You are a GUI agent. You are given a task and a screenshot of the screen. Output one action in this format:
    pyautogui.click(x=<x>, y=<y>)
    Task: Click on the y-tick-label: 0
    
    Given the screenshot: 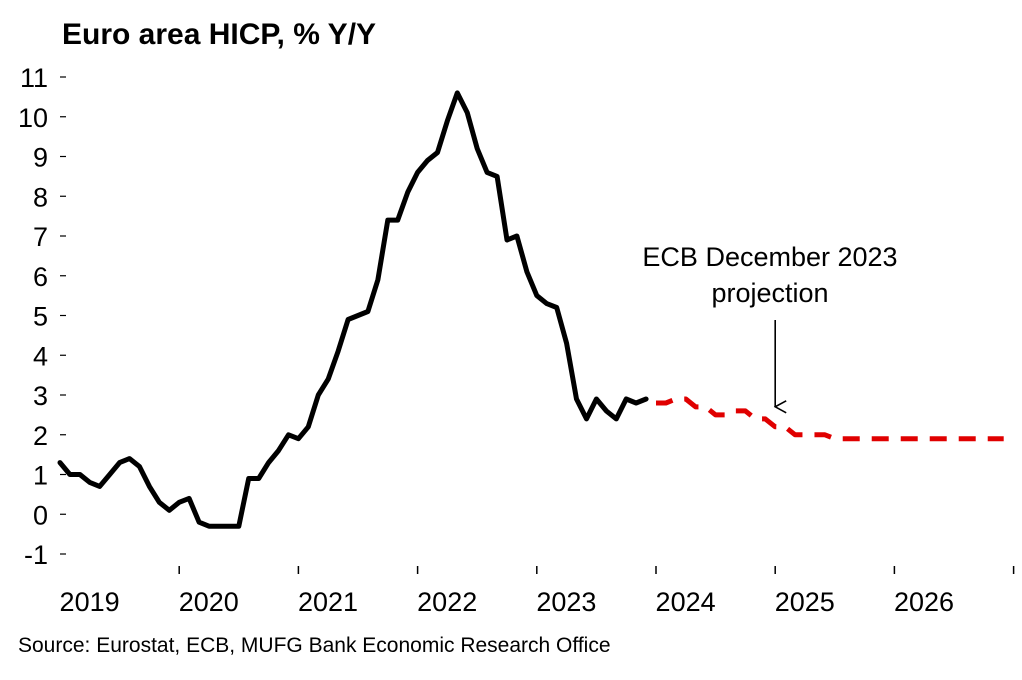 What is the action you would take?
    pyautogui.click(x=40, y=515)
    